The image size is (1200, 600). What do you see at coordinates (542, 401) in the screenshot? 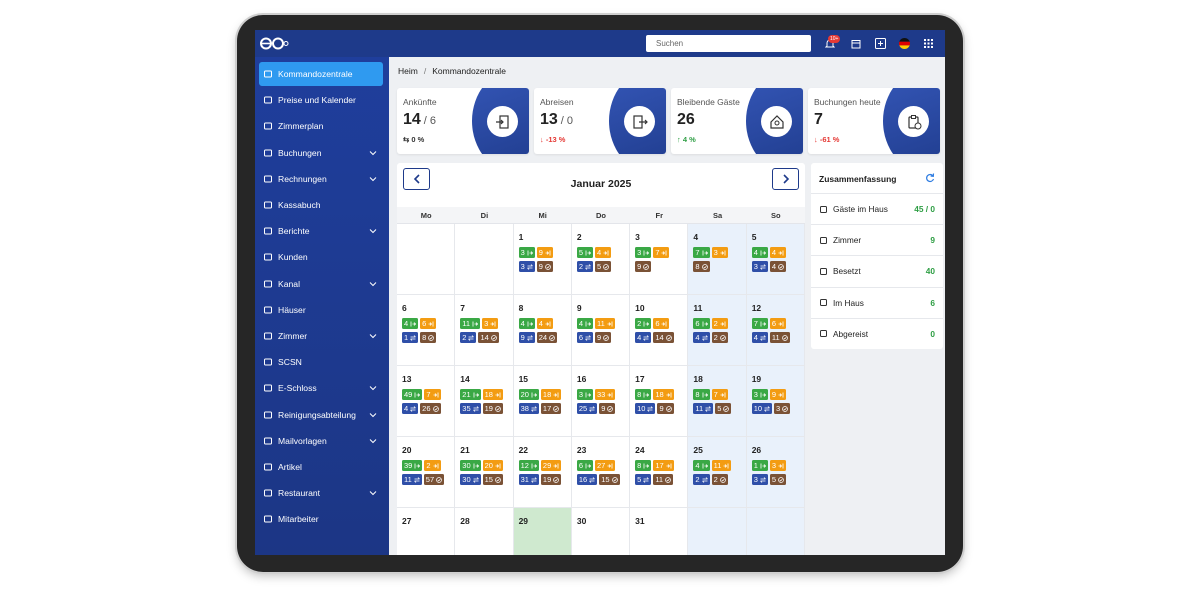
I see `day-cell: 15 20 18 38 17` at bounding box center [542, 401].